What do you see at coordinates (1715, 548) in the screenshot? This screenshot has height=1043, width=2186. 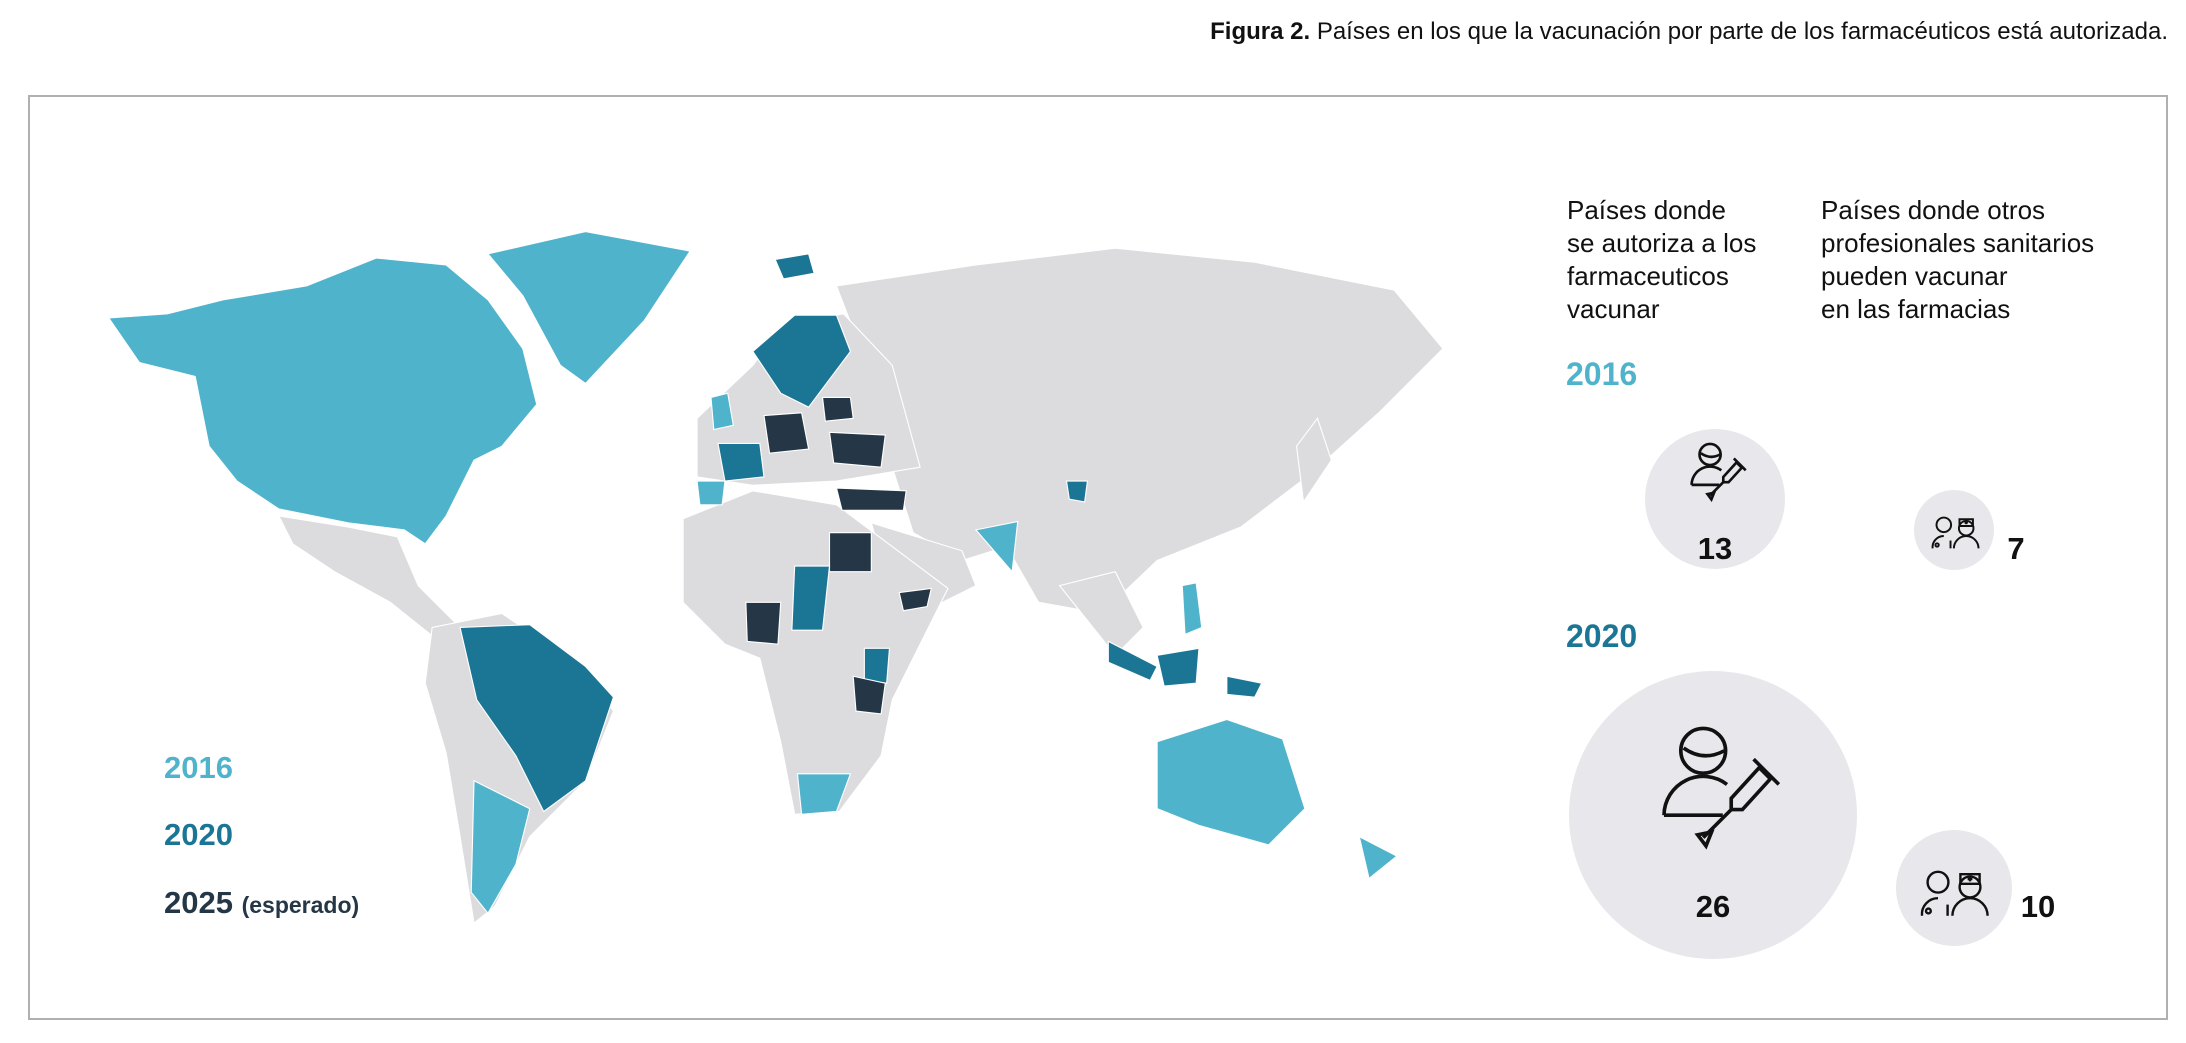 I see `count-pharmacists-2016: 13` at bounding box center [1715, 548].